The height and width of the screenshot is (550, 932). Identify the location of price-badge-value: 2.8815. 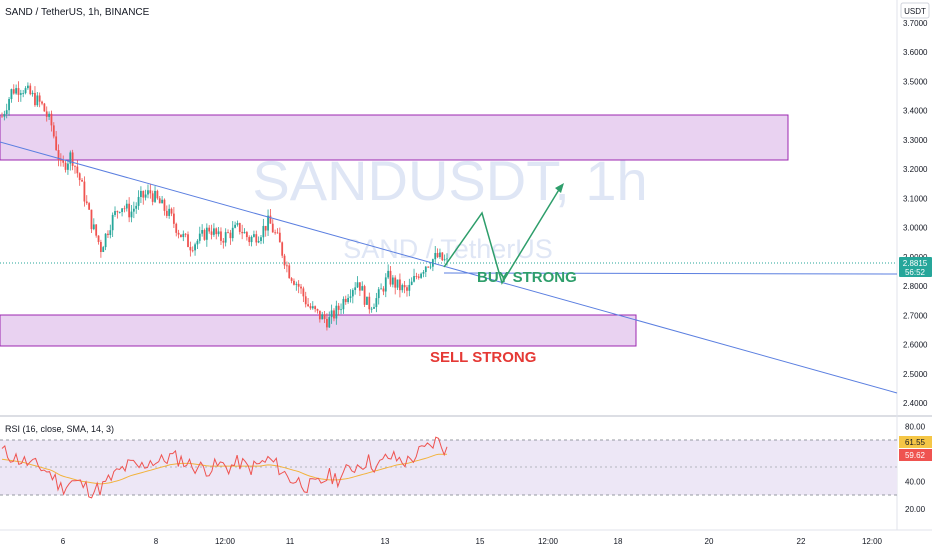
(915, 263).